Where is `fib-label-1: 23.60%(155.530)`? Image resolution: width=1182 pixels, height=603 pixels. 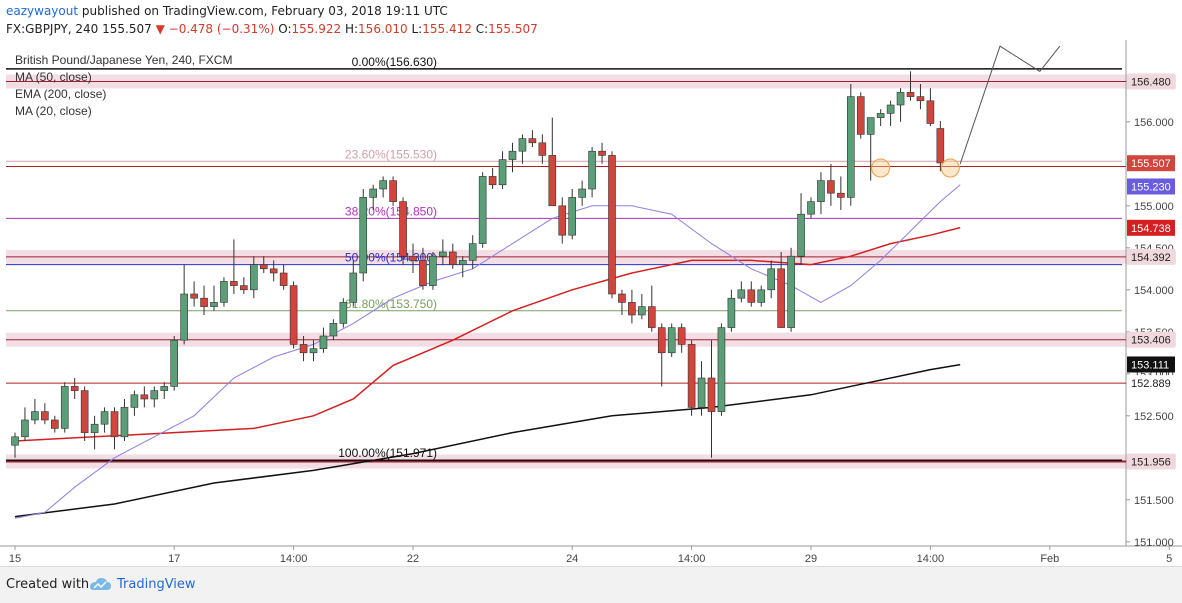
fib-label-1: 23.60%(155.530) is located at coordinates (391, 154).